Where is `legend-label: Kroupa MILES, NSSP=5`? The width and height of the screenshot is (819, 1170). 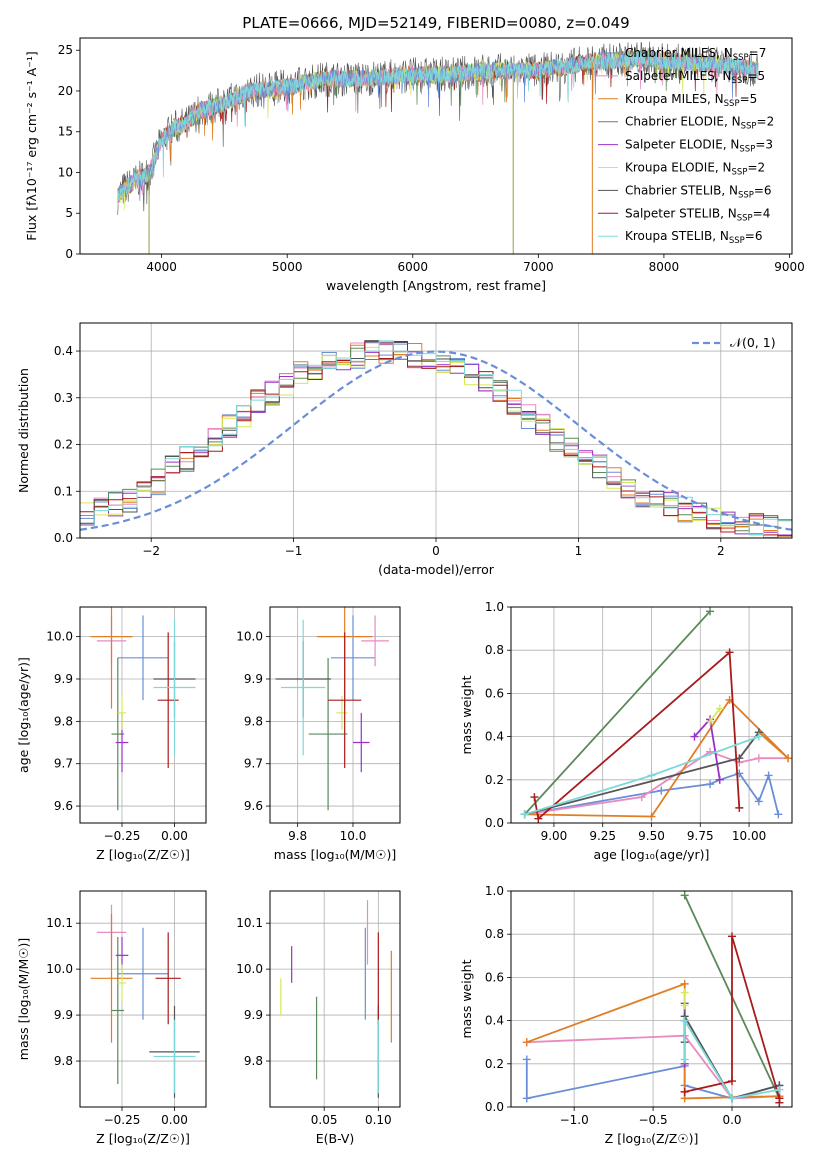 legend-label: Kroupa MILES, NSSP=5 is located at coordinates (691, 100).